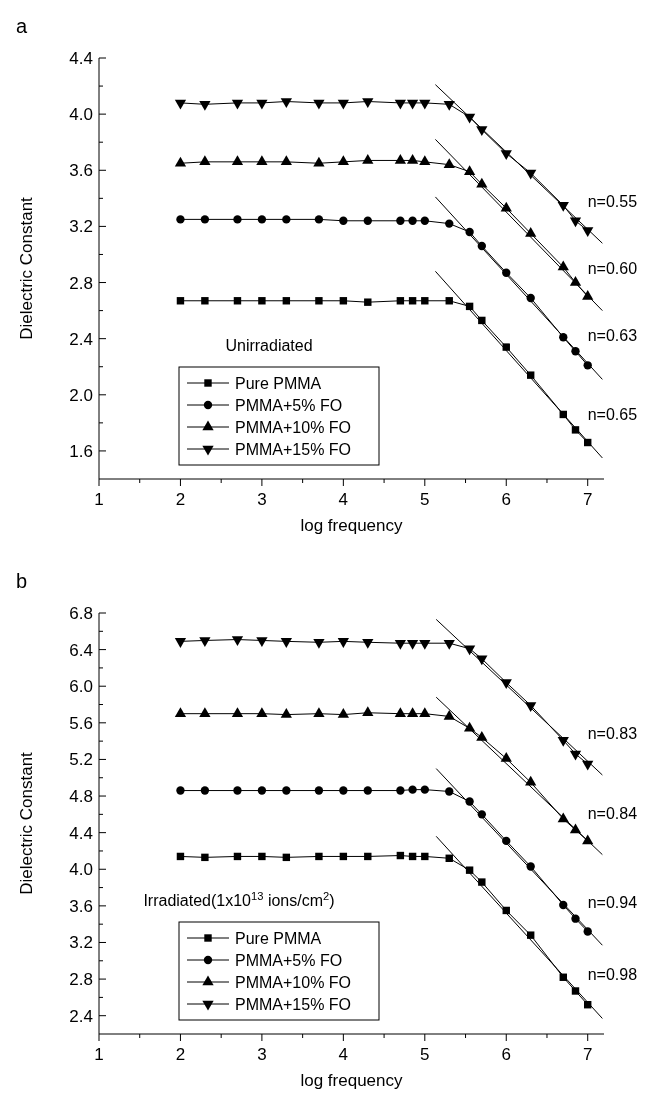  I want to click on x-tick-label: 5, so click(425, 1054).